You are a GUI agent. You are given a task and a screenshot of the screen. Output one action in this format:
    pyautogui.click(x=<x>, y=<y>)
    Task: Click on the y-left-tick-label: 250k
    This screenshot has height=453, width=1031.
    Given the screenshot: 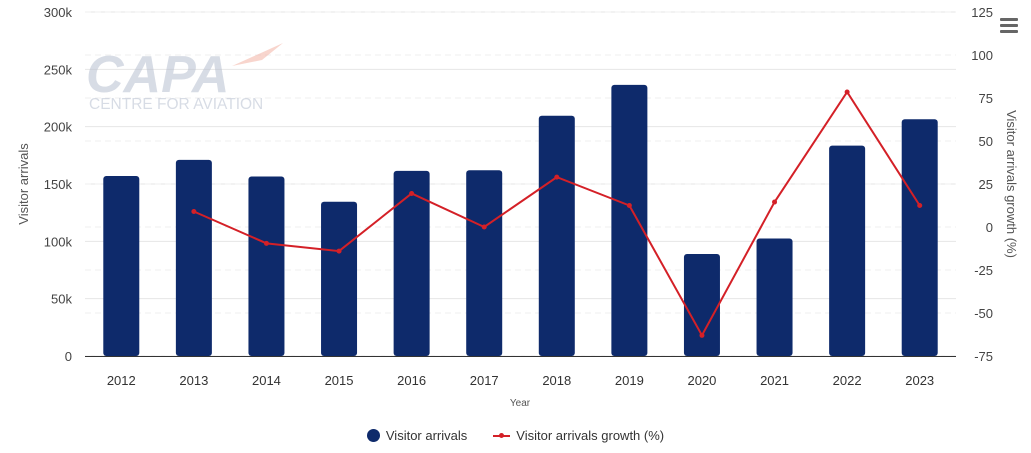 What is the action you would take?
    pyautogui.click(x=58, y=69)
    